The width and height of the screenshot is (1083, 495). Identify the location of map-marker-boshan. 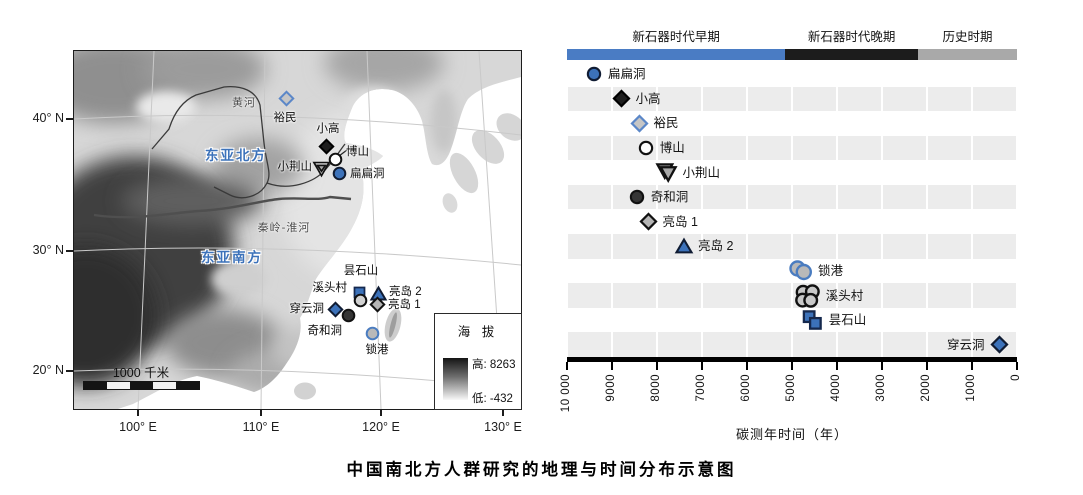
(335, 159).